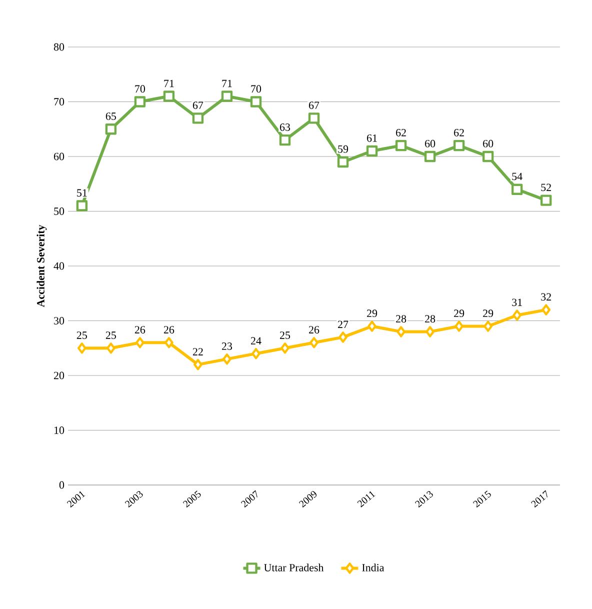 Image resolution: width=592 pixels, height=609 pixels. I want to click on data-label: 24, so click(256, 340).